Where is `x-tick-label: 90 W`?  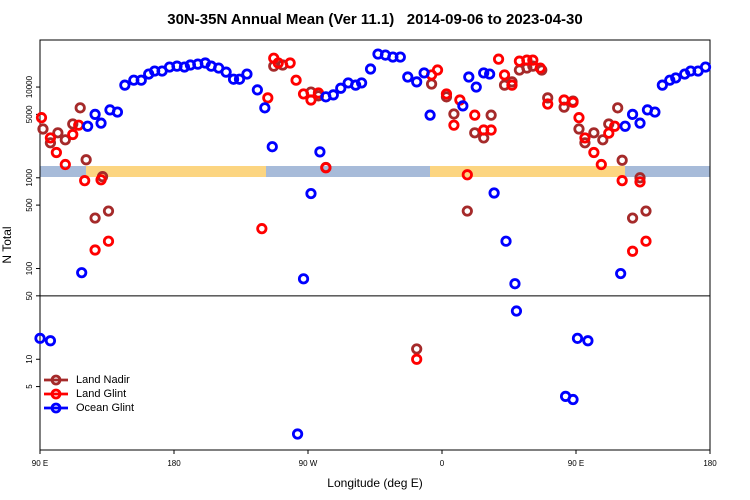 x-tick-label: 90 W is located at coordinates (308, 463).